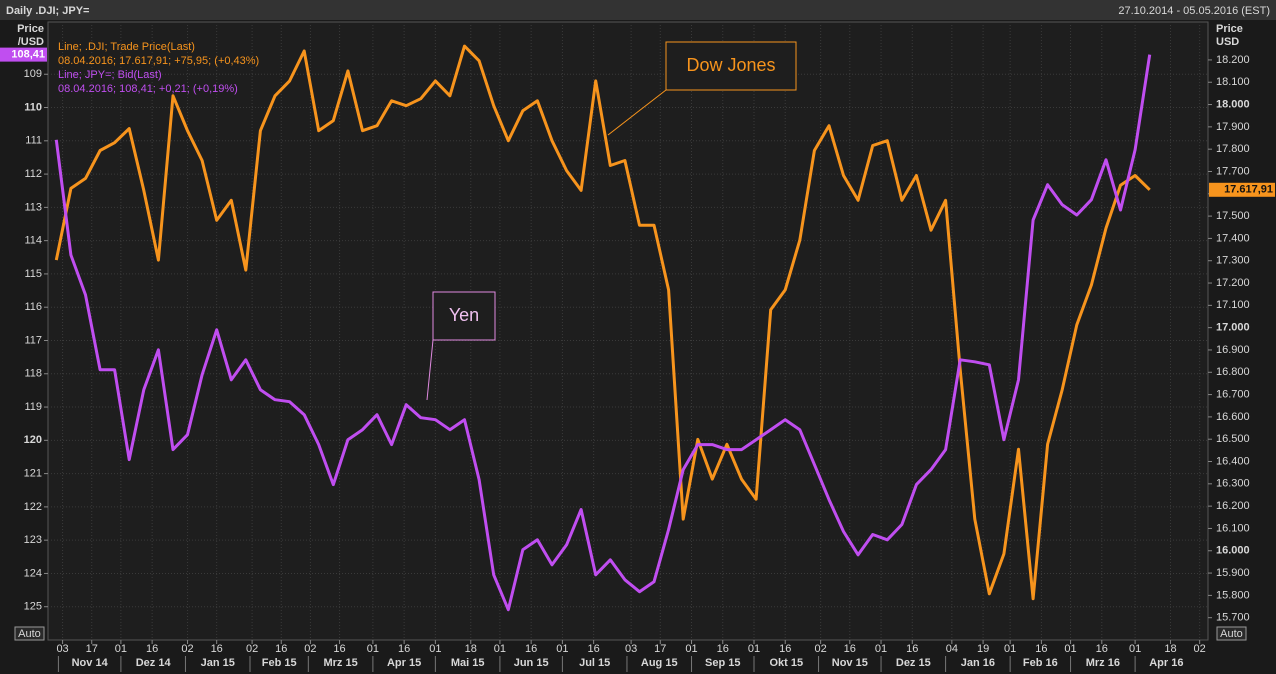  What do you see at coordinates (1233, 372) in the screenshot?
I see `y2-tick-label: 16.800` at bounding box center [1233, 372].